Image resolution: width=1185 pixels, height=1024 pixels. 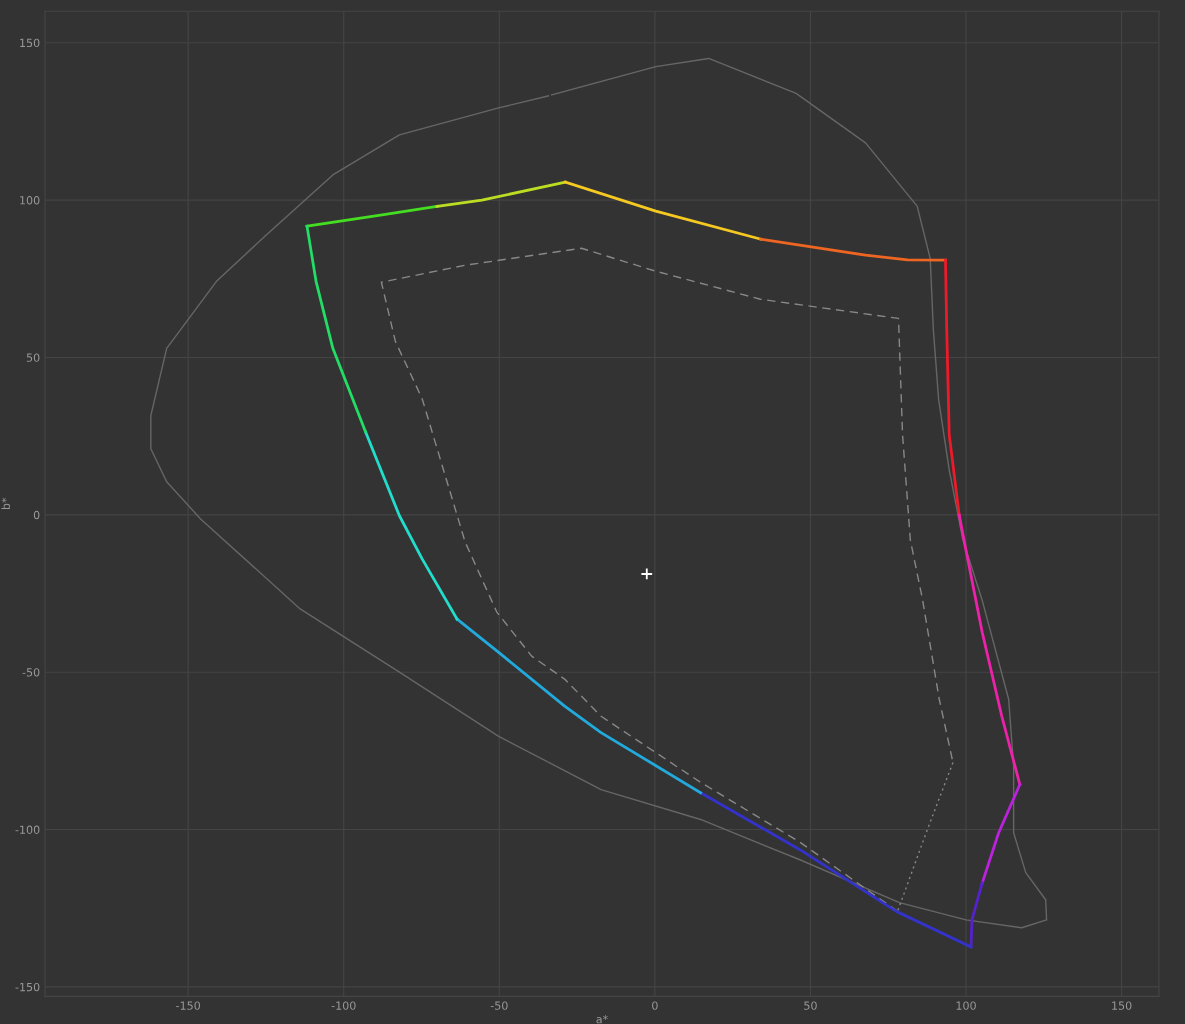 What do you see at coordinates (655, 1005) in the screenshot?
I see `x-tick-label: 0` at bounding box center [655, 1005].